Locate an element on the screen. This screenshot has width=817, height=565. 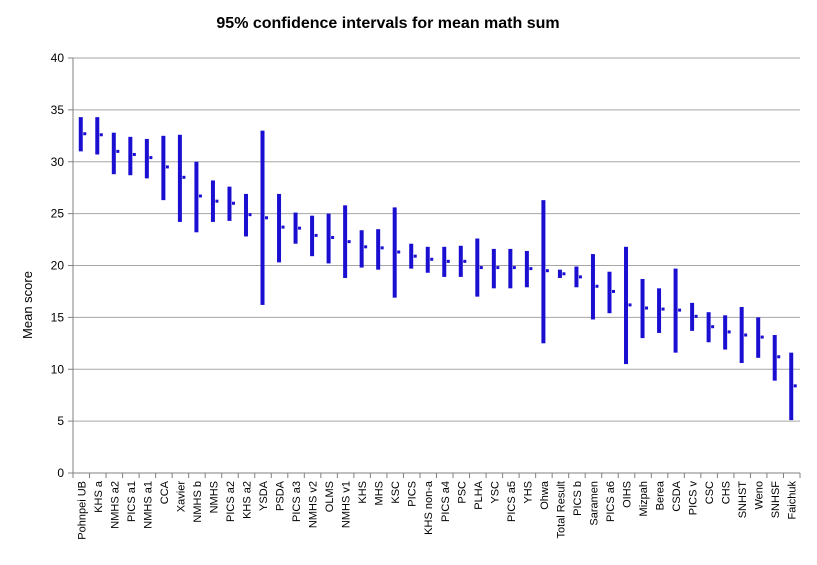
x-tick-label: PICS a3 is located at coordinates (297, 501).